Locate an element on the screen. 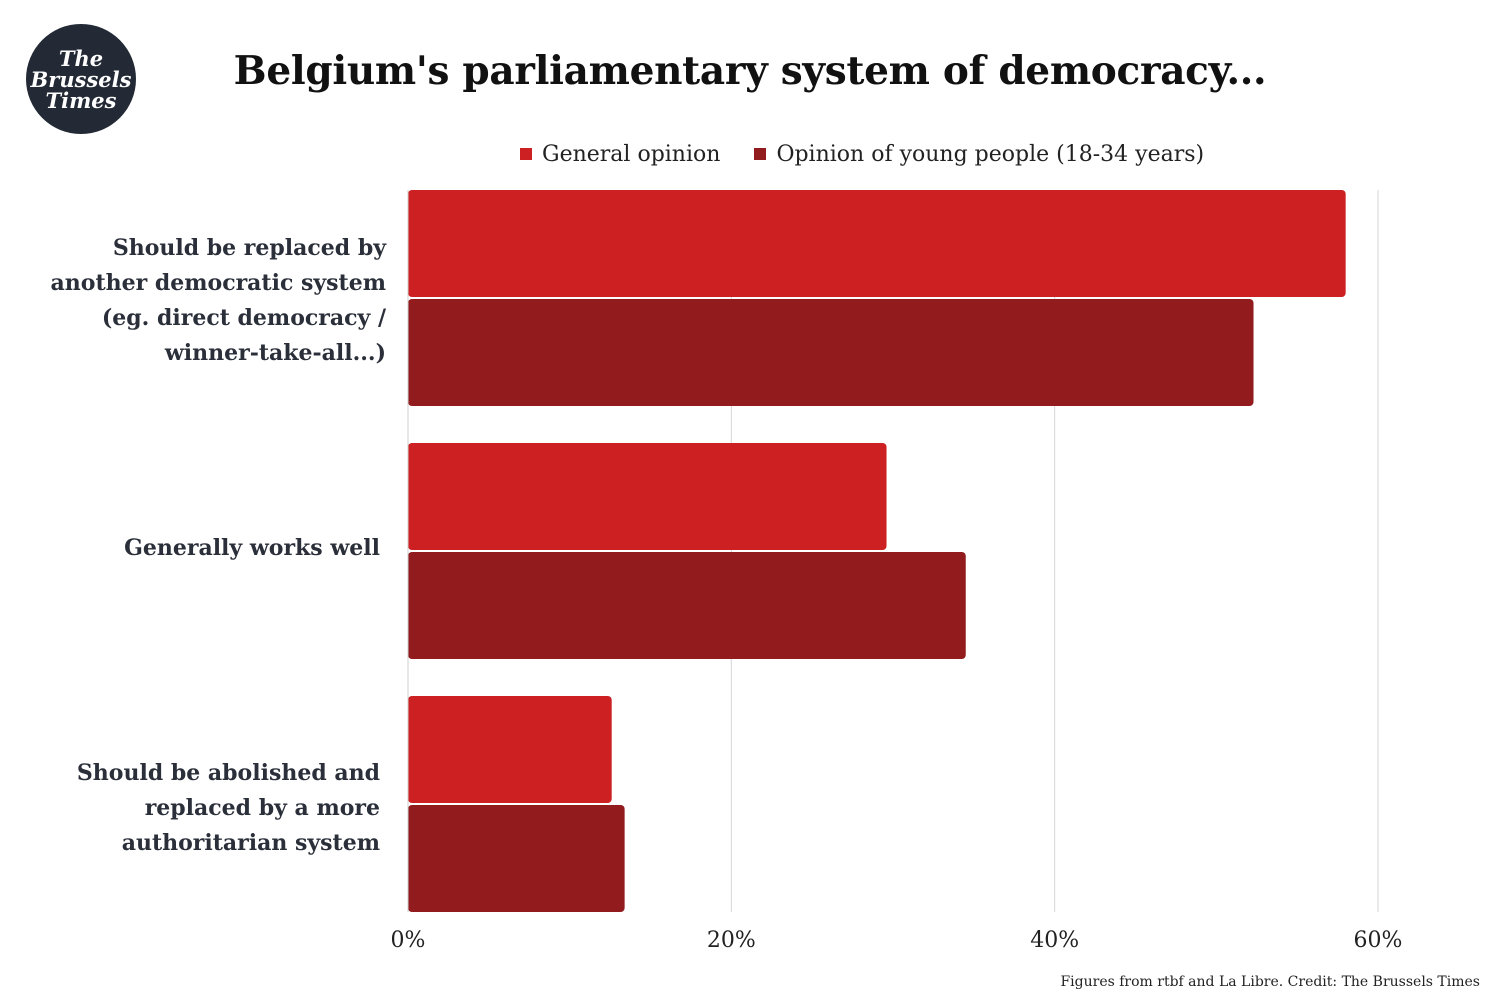 This screenshot has width=1500, height=1000. bar-works-well-general is located at coordinates (647, 496).